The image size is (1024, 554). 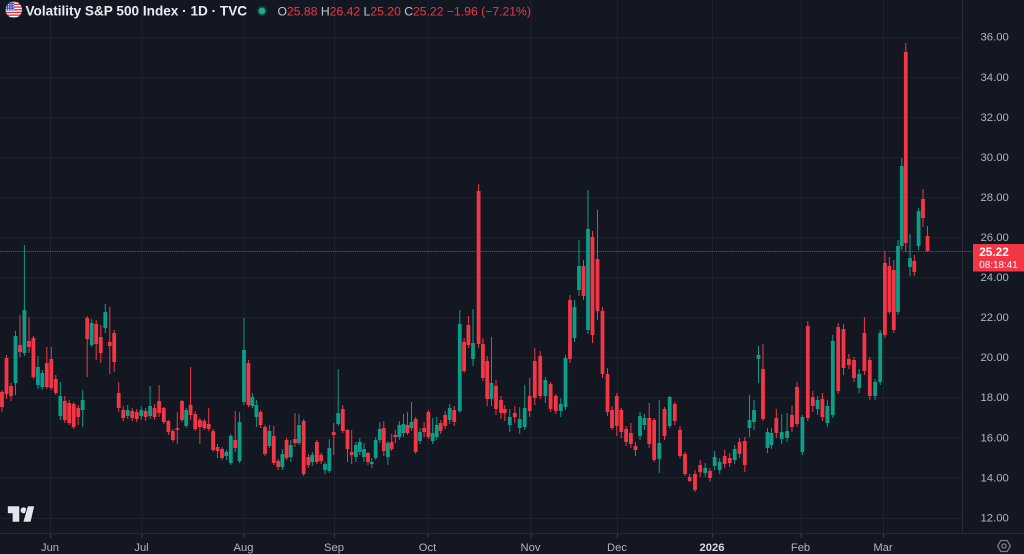 I want to click on svg-text: 34.00, so click(x=995, y=78).